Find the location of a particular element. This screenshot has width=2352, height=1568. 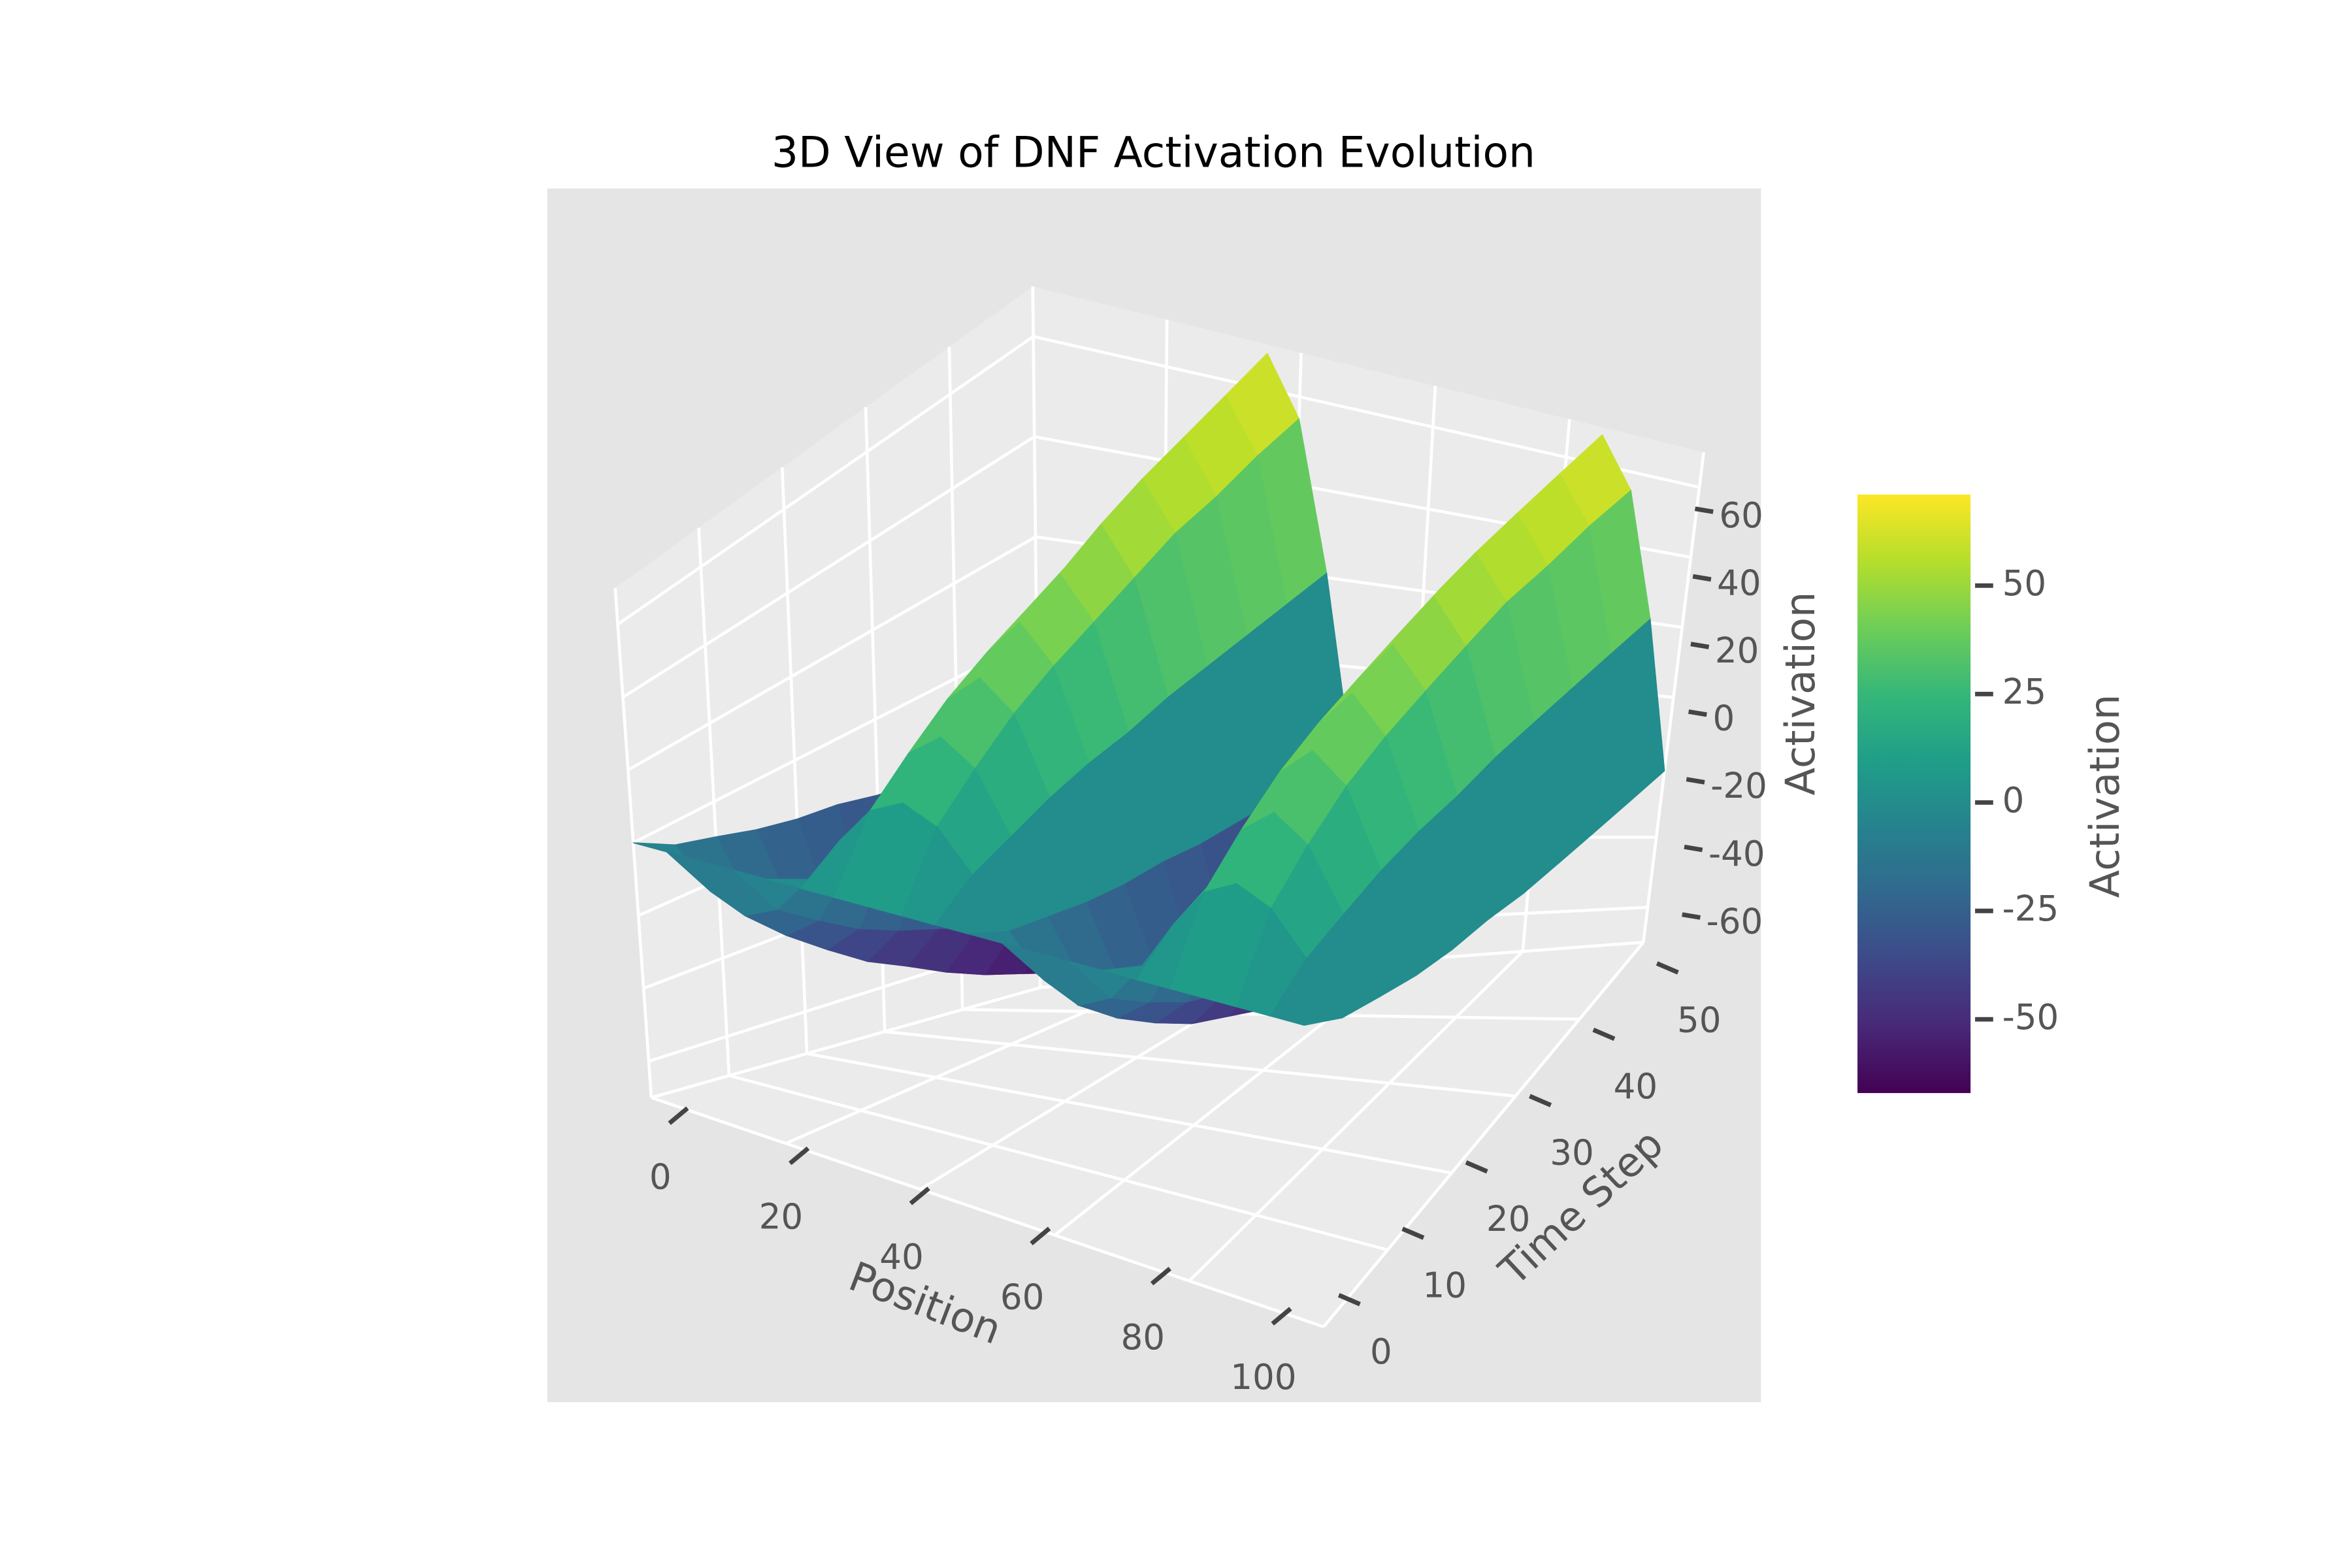

surface-patch is located at coordinates (1306, 992).